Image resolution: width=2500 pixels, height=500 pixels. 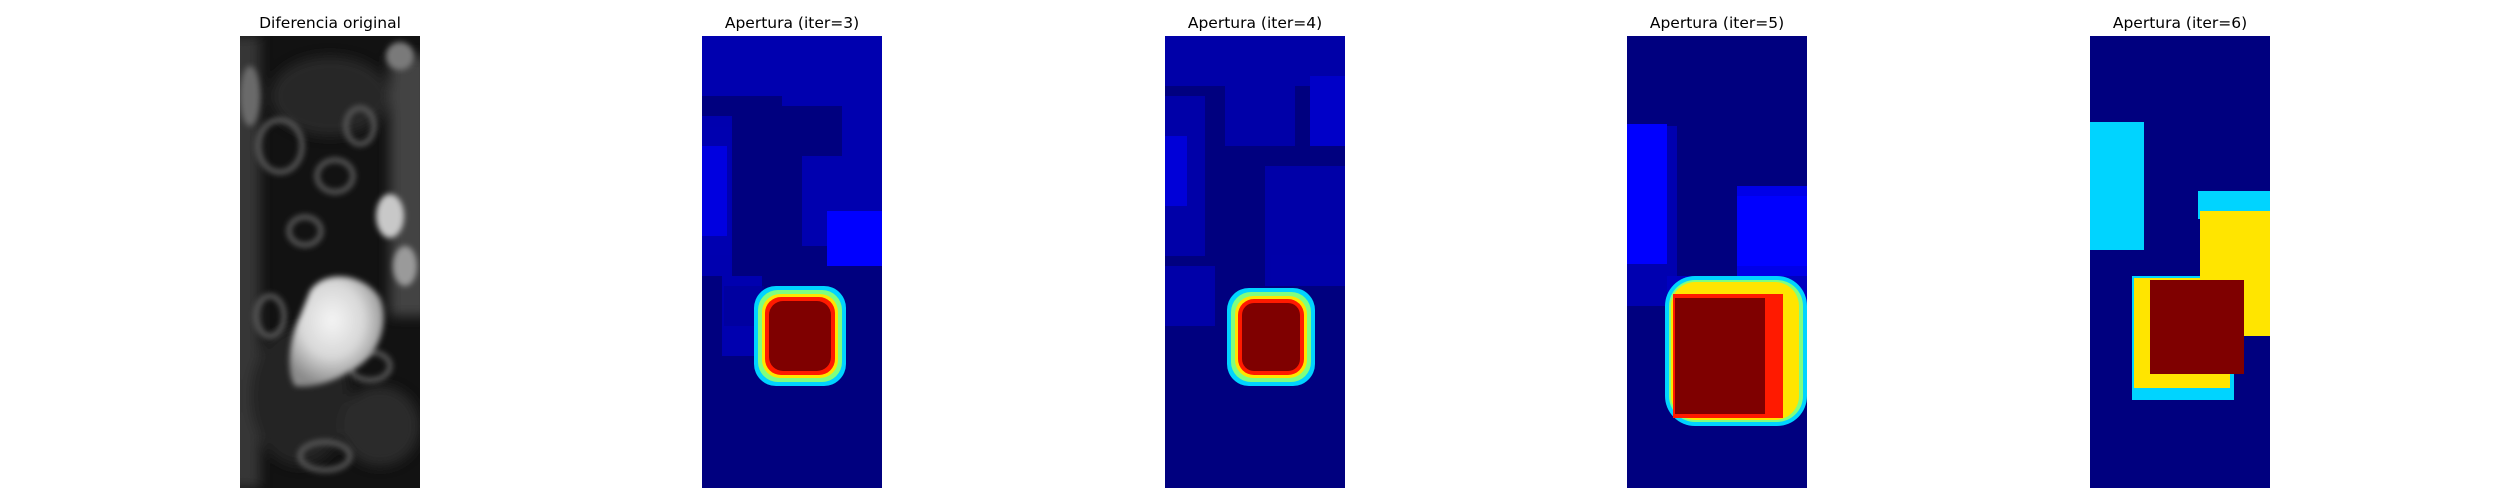 What do you see at coordinates (330, 262) in the screenshot?
I see `grayscale-image` at bounding box center [330, 262].